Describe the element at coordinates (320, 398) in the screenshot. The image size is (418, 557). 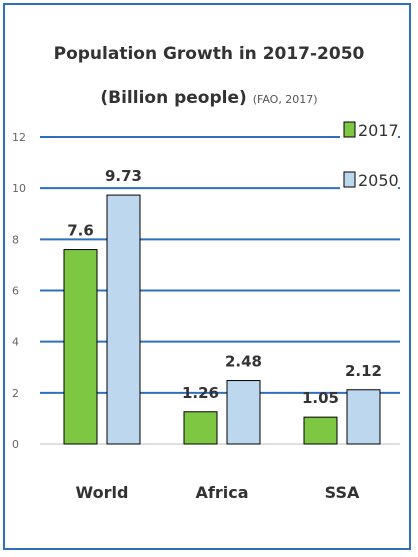
I see `data-label: 1.05` at that location.